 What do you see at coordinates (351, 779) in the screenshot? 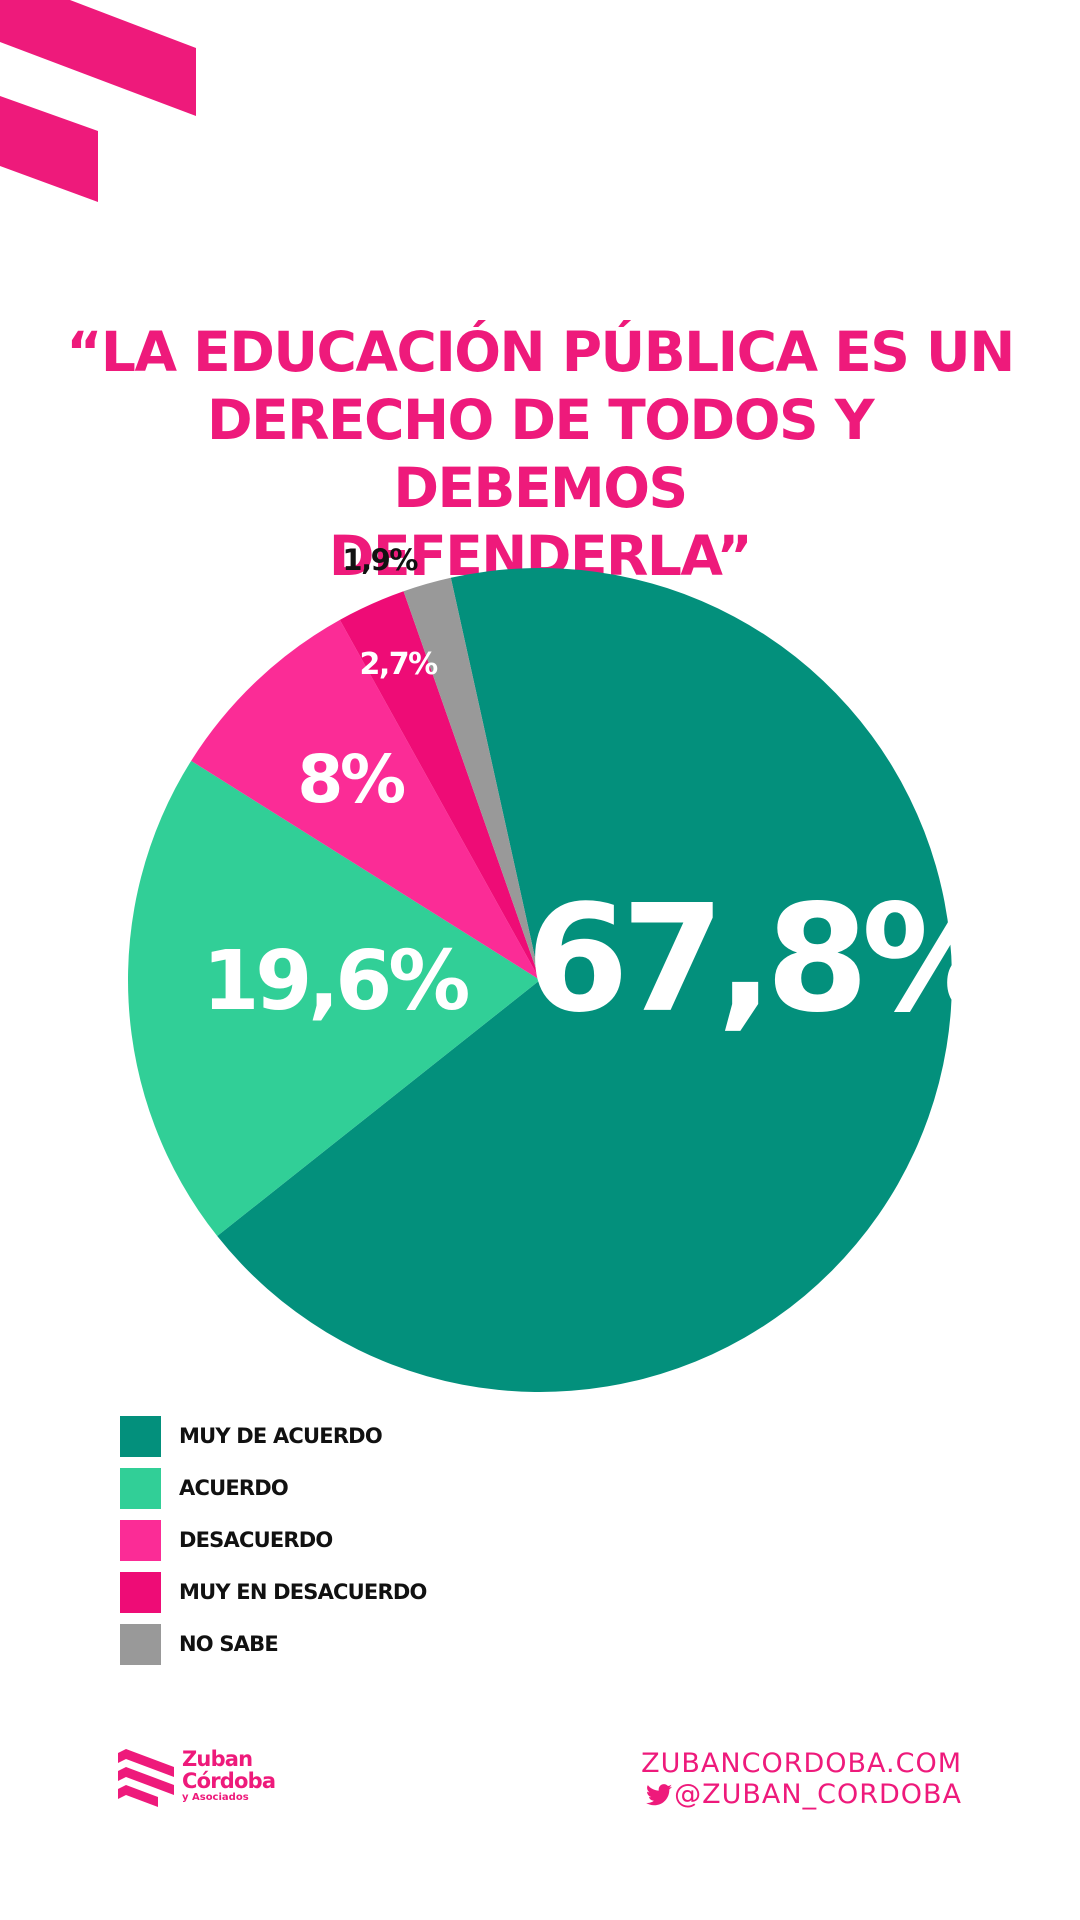
I see `data-label-desacuerdo: 8%` at bounding box center [351, 779].